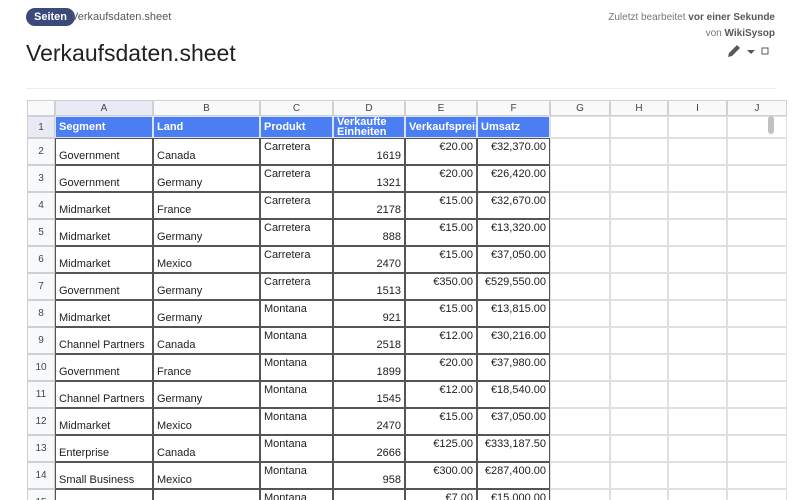  What do you see at coordinates (296, 108) in the screenshot?
I see `column-header: C` at bounding box center [296, 108].